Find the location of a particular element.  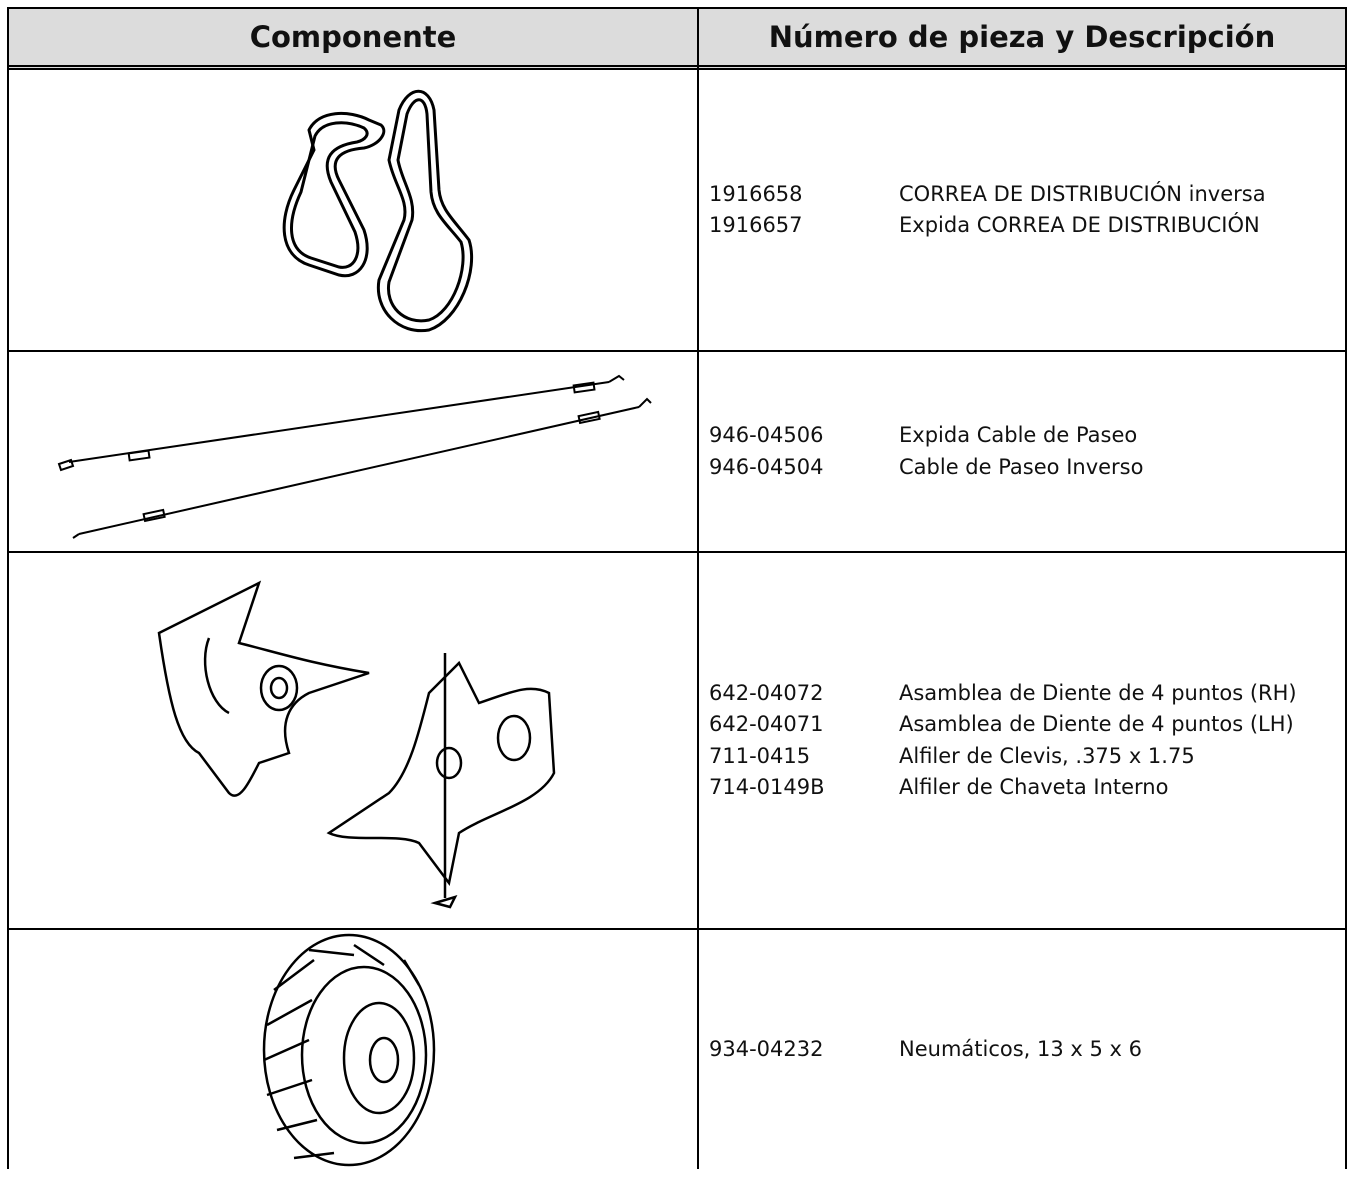

part-number: 1916657 is located at coordinates (756, 225).